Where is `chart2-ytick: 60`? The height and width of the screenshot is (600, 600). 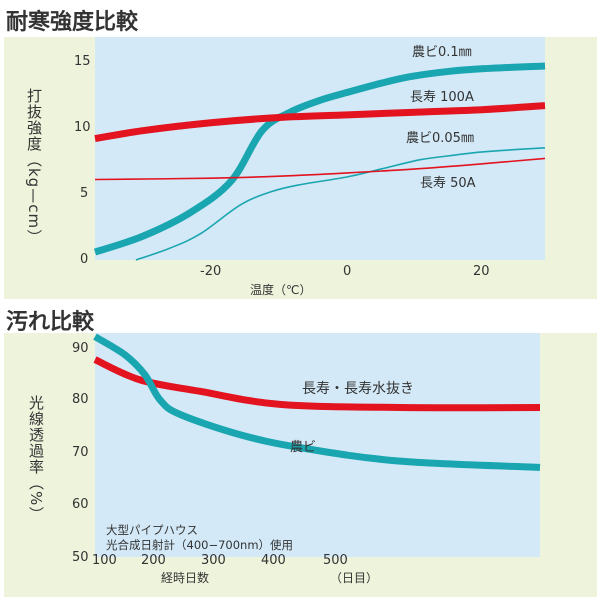 chart2-ytick: 60 is located at coordinates (80, 504).